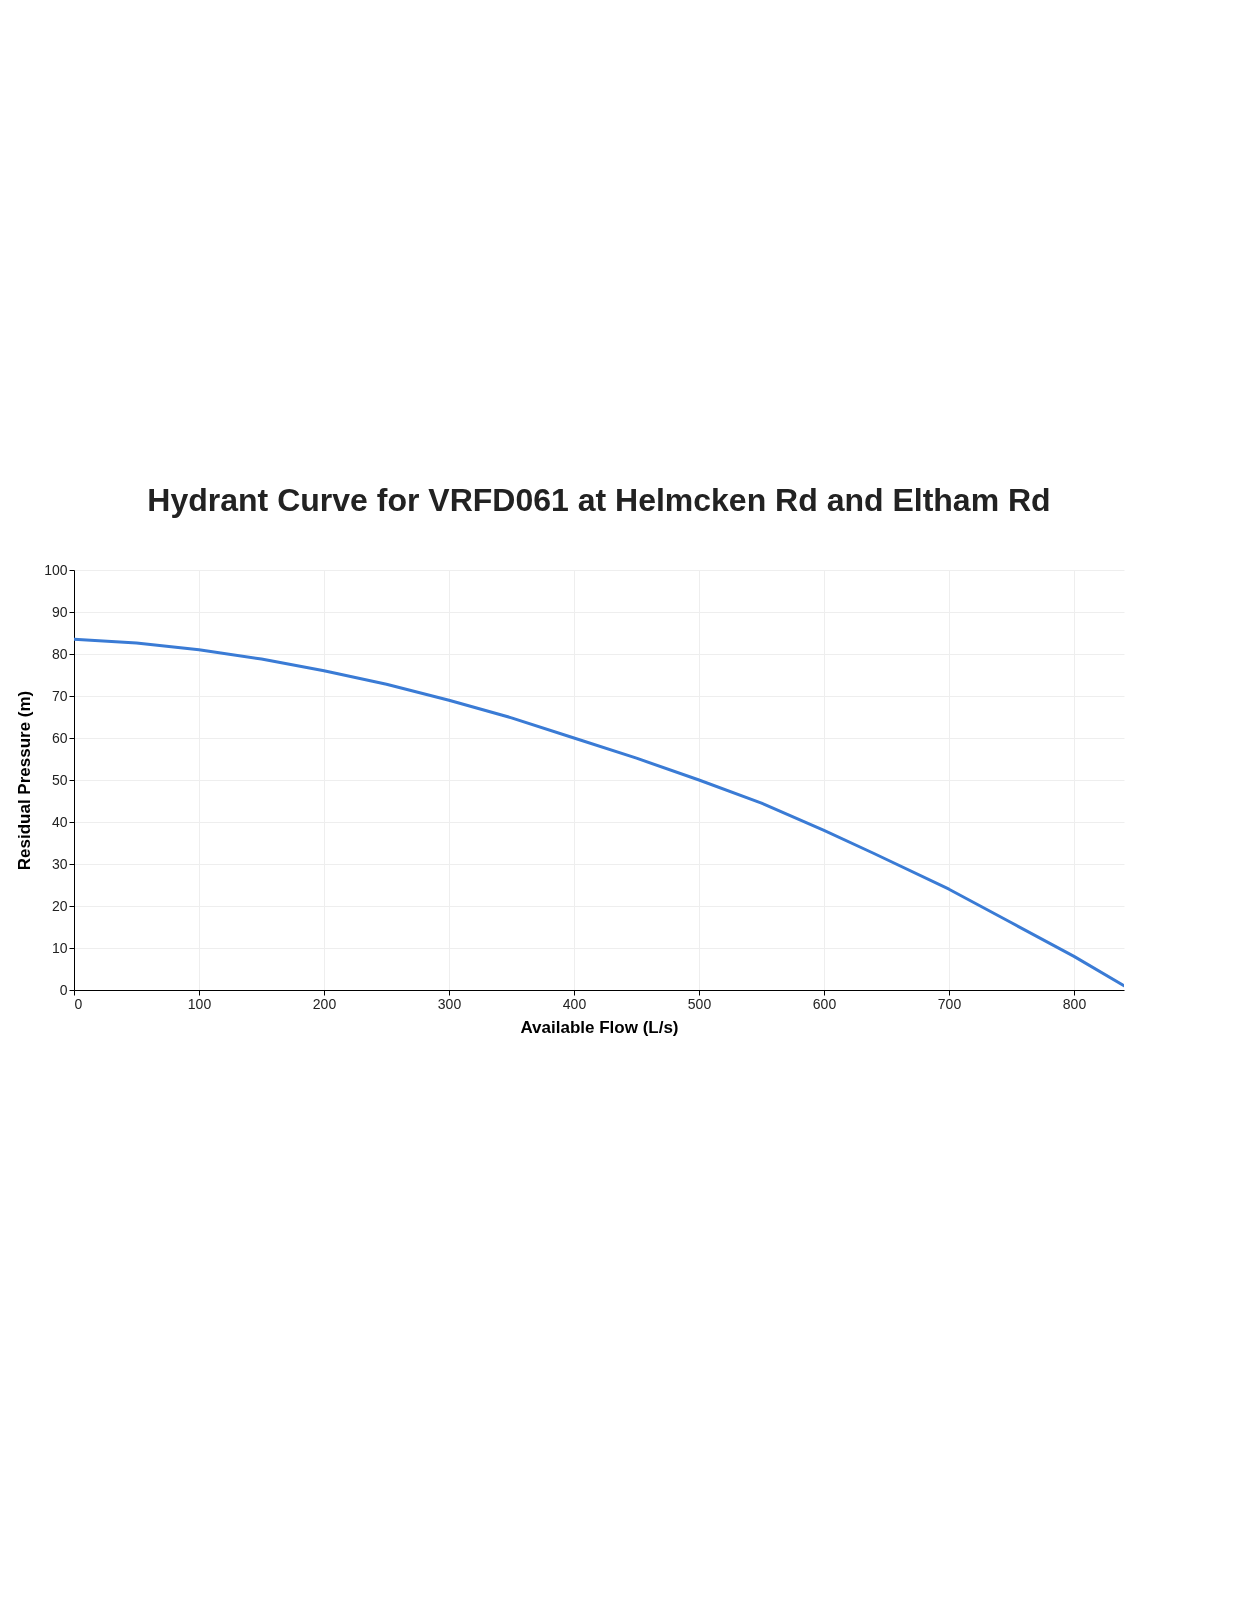 This screenshot has width=1236, height=1600. Describe the element at coordinates (56, 569) in the screenshot. I see `y-tick-label: 100` at that location.